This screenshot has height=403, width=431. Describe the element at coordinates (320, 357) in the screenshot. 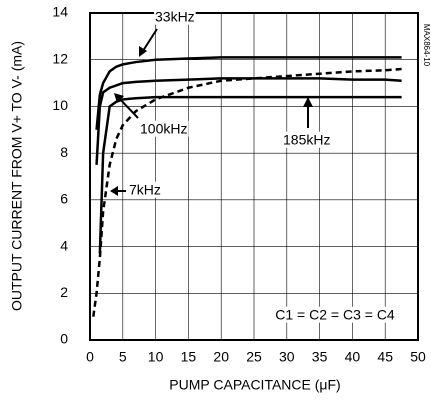

I see `x-tick-label: 35` at that location.